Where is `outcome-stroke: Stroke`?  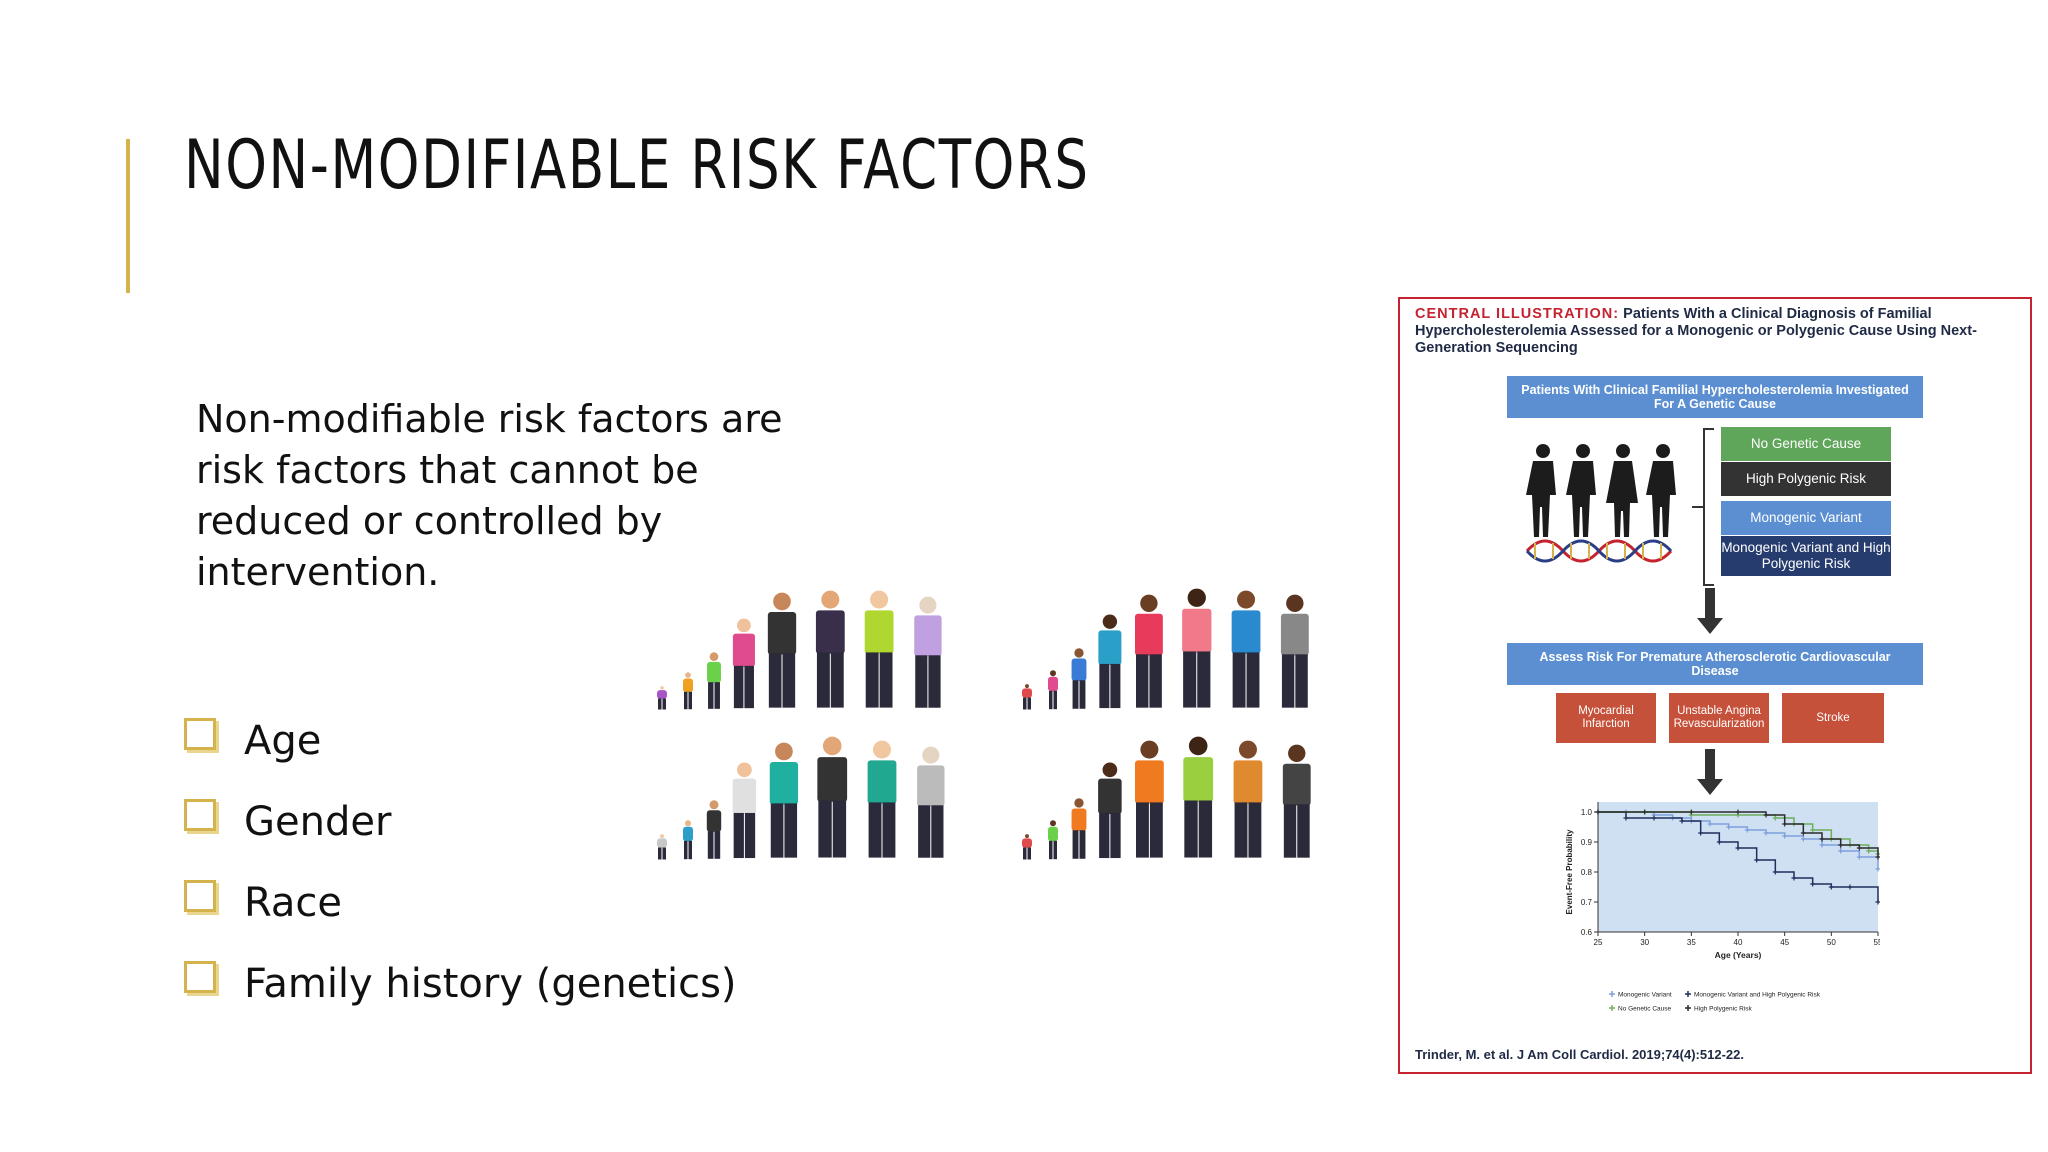
outcome-stroke: Stroke is located at coordinates (1833, 718).